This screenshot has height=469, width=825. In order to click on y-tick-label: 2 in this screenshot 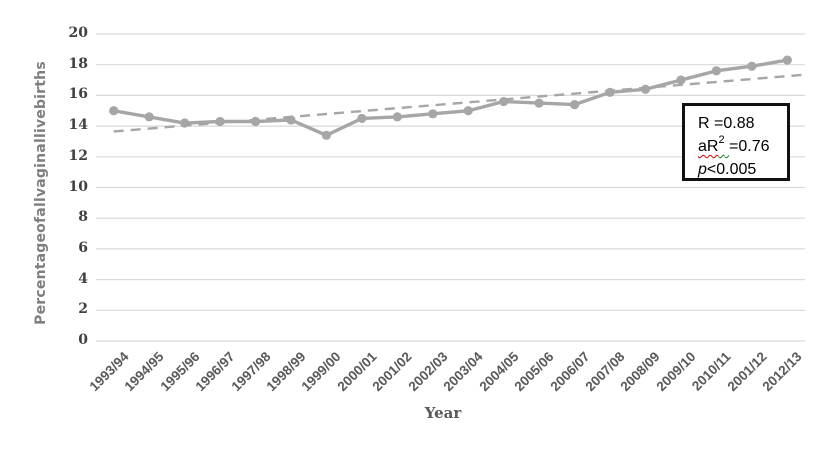, I will do `click(83, 309)`.